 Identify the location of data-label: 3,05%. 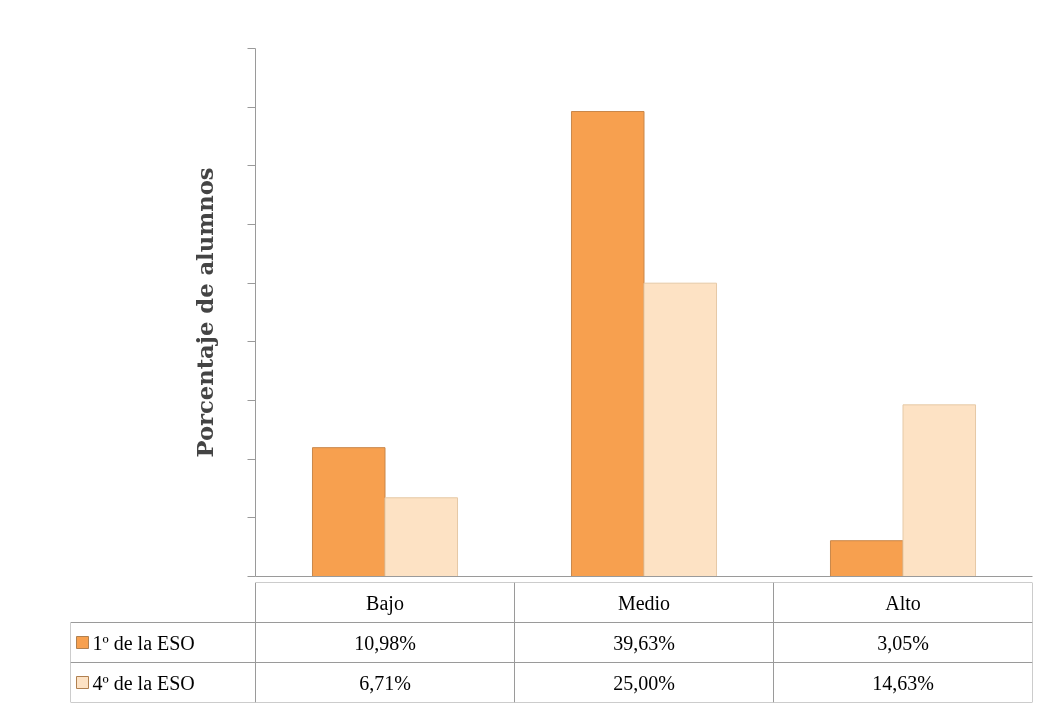
(903, 642).